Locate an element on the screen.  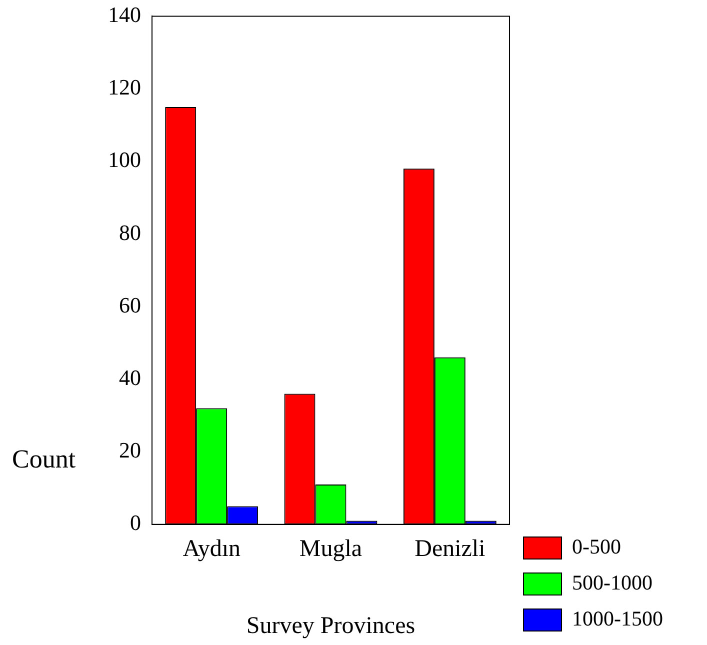
y-axis-title: Count is located at coordinates (44, 459).